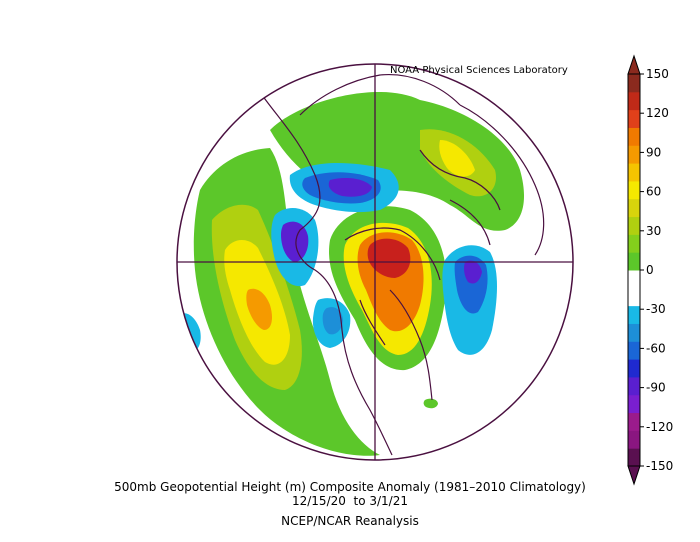 This screenshot has height=542, width=700. What do you see at coordinates (659, 427) in the screenshot?
I see `colorbar-label: -120` at bounding box center [659, 427].